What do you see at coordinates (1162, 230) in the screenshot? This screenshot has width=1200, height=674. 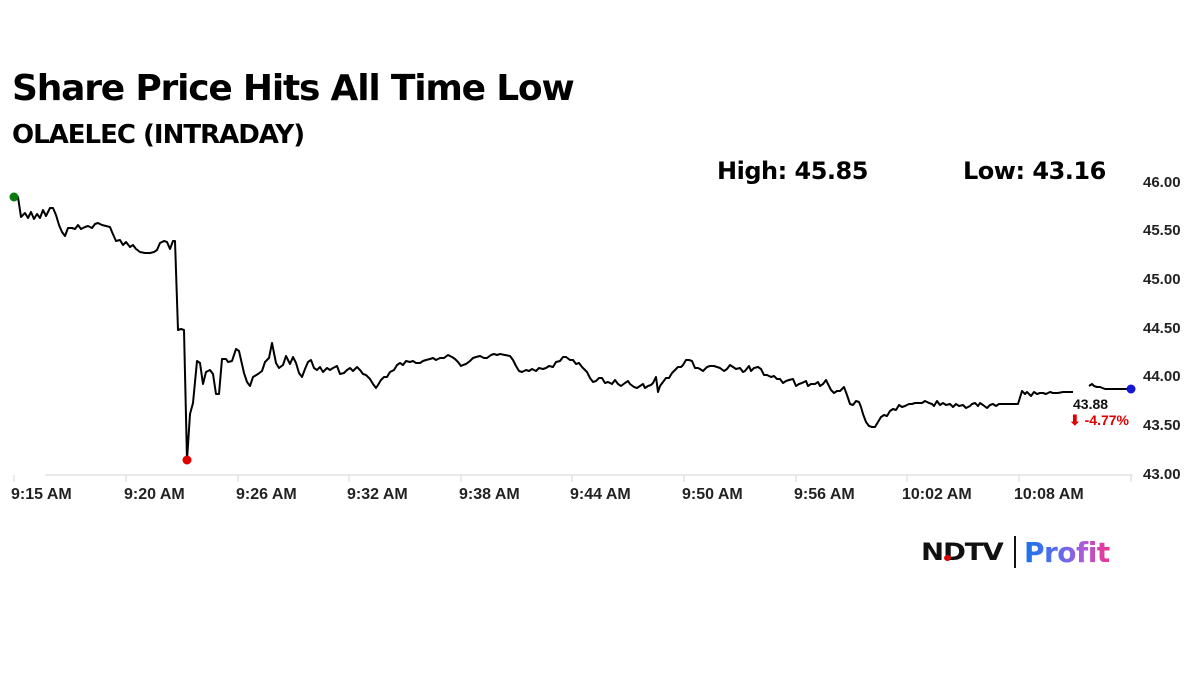 I see `y-tick-45-50: 45.50` at bounding box center [1162, 230].